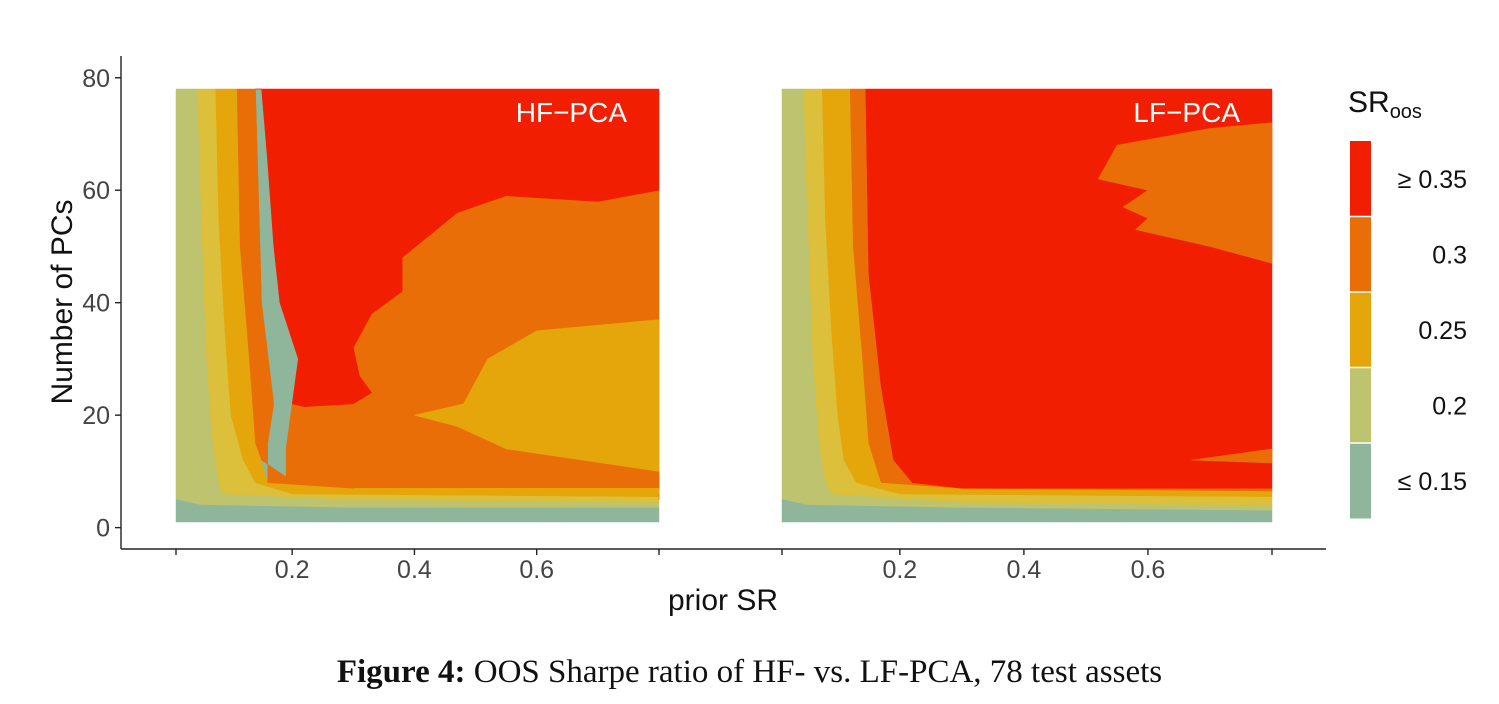  Describe the element at coordinates (1432, 482) in the screenshot. I see `legend-label: ≤ 0.15` at that location.